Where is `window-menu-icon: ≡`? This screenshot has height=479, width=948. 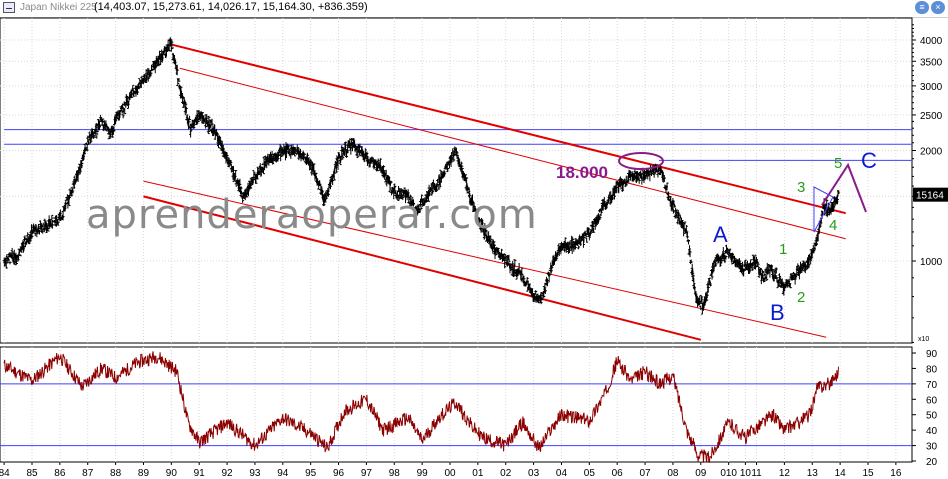
window-menu-icon: ≡ is located at coordinates (922, 7).